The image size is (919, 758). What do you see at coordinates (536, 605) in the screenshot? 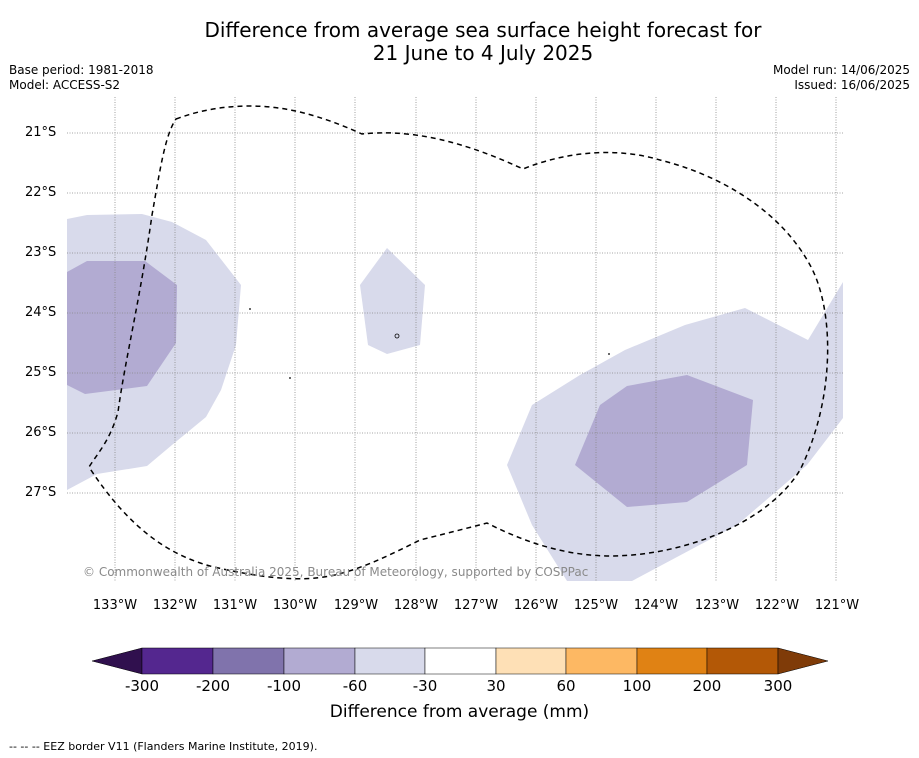
I see `lon-label: 126°W` at bounding box center [536, 605].